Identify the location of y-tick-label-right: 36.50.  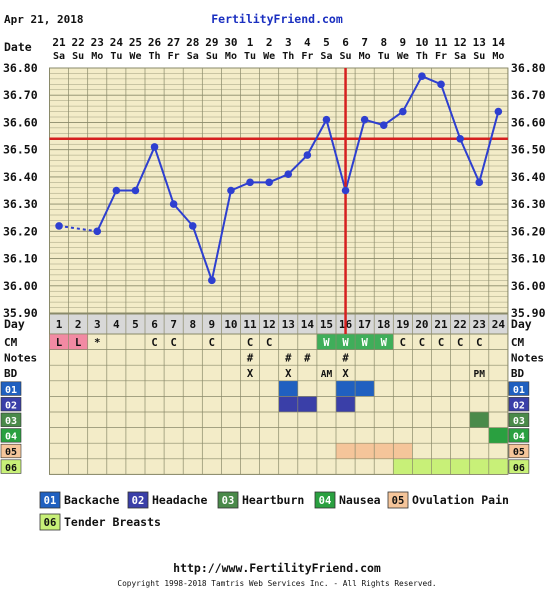
(528, 150).